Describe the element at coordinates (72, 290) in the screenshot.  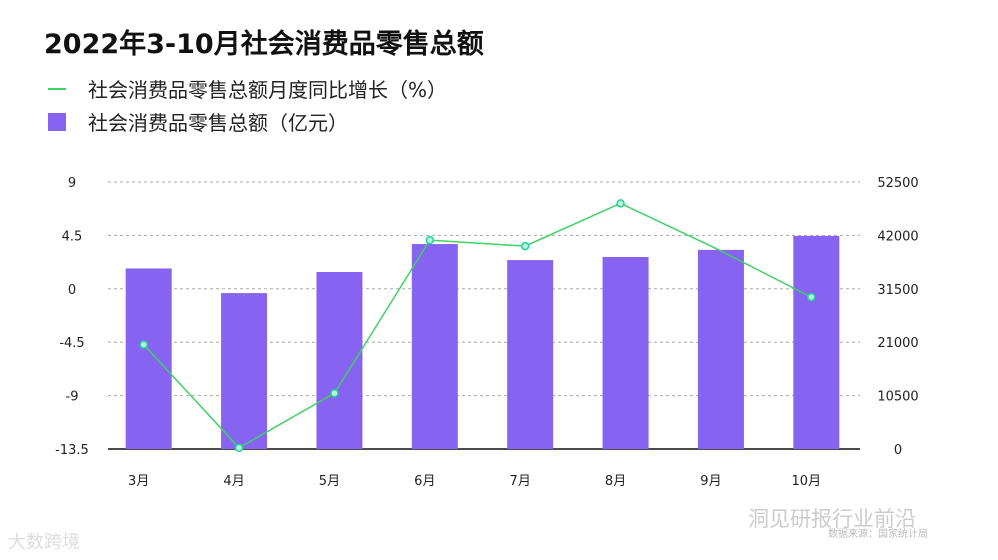
I see `left-axis-tick: 0` at that location.